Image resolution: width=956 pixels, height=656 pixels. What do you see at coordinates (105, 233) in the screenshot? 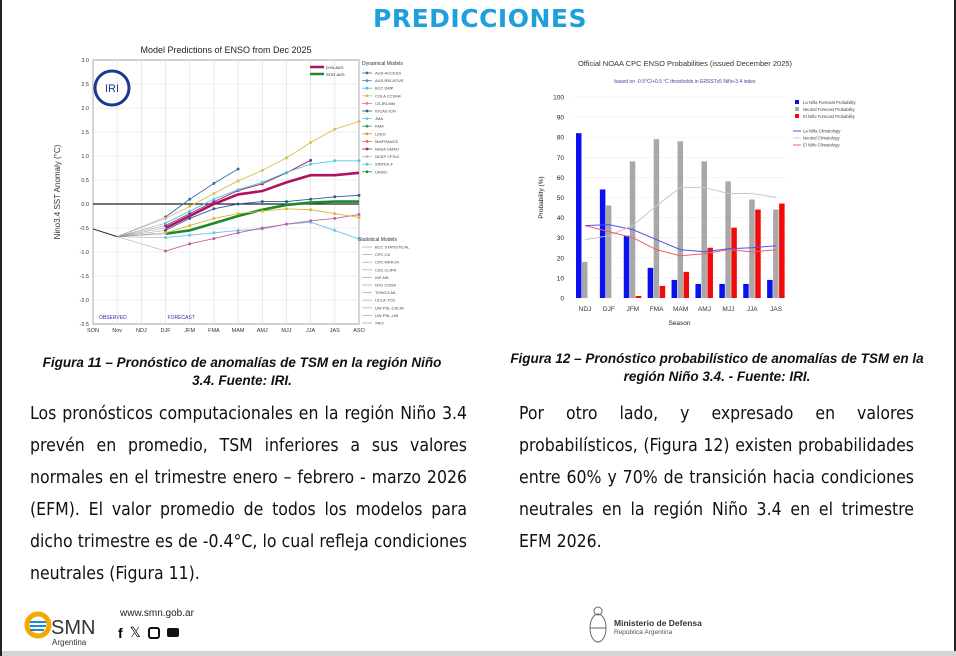
I see `observed-line` at bounding box center [105, 233].